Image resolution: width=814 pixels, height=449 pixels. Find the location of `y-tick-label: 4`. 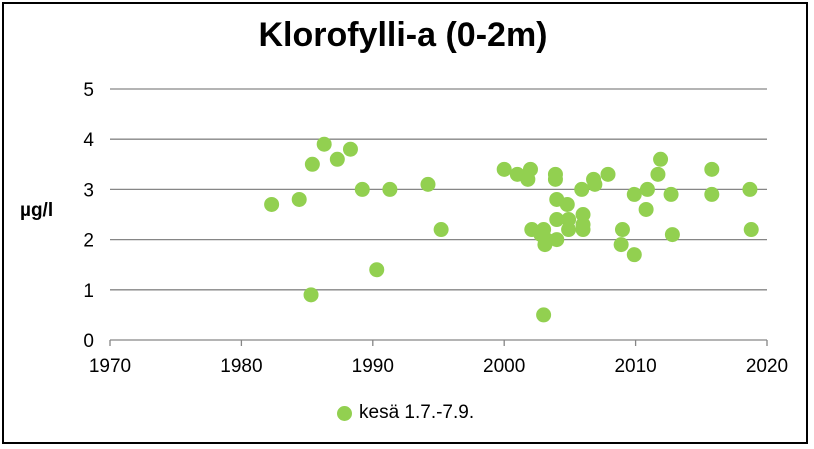

y-tick-label: 4 is located at coordinates (88, 140).